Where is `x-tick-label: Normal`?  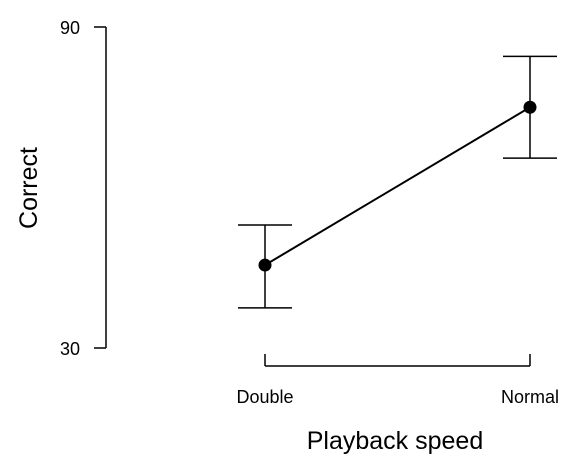 x-tick-label: Normal is located at coordinates (530, 397).